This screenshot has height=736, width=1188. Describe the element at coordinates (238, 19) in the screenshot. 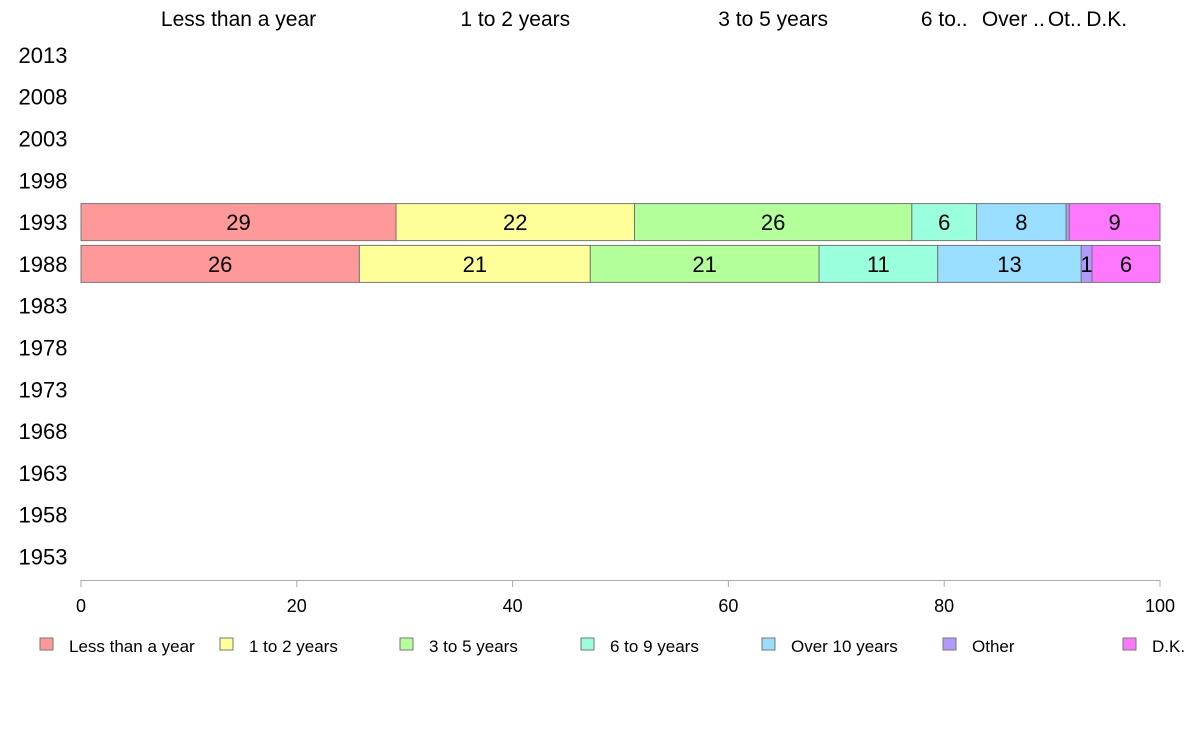

I see `top-category-label: Less than a year` at that location.